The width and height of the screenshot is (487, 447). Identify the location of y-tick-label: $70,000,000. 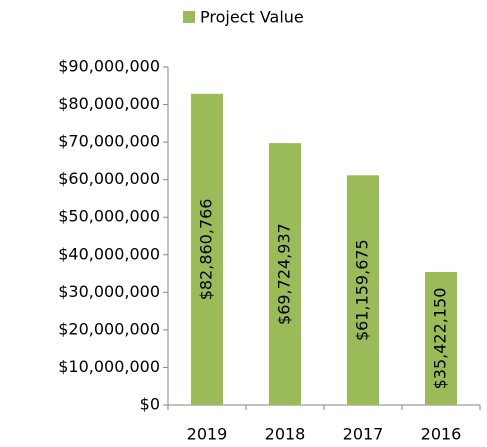
(109, 141).